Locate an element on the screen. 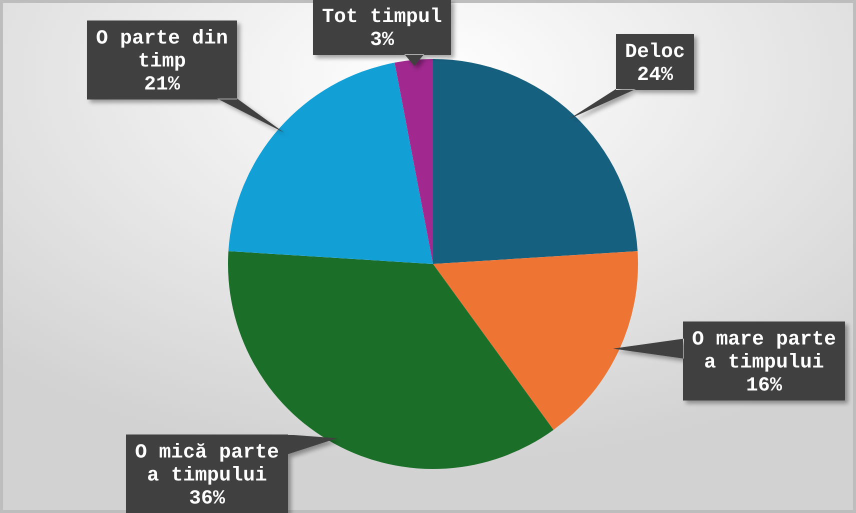 This screenshot has height=513, width=856. slice-label: Tot timpul is located at coordinates (382, 17).